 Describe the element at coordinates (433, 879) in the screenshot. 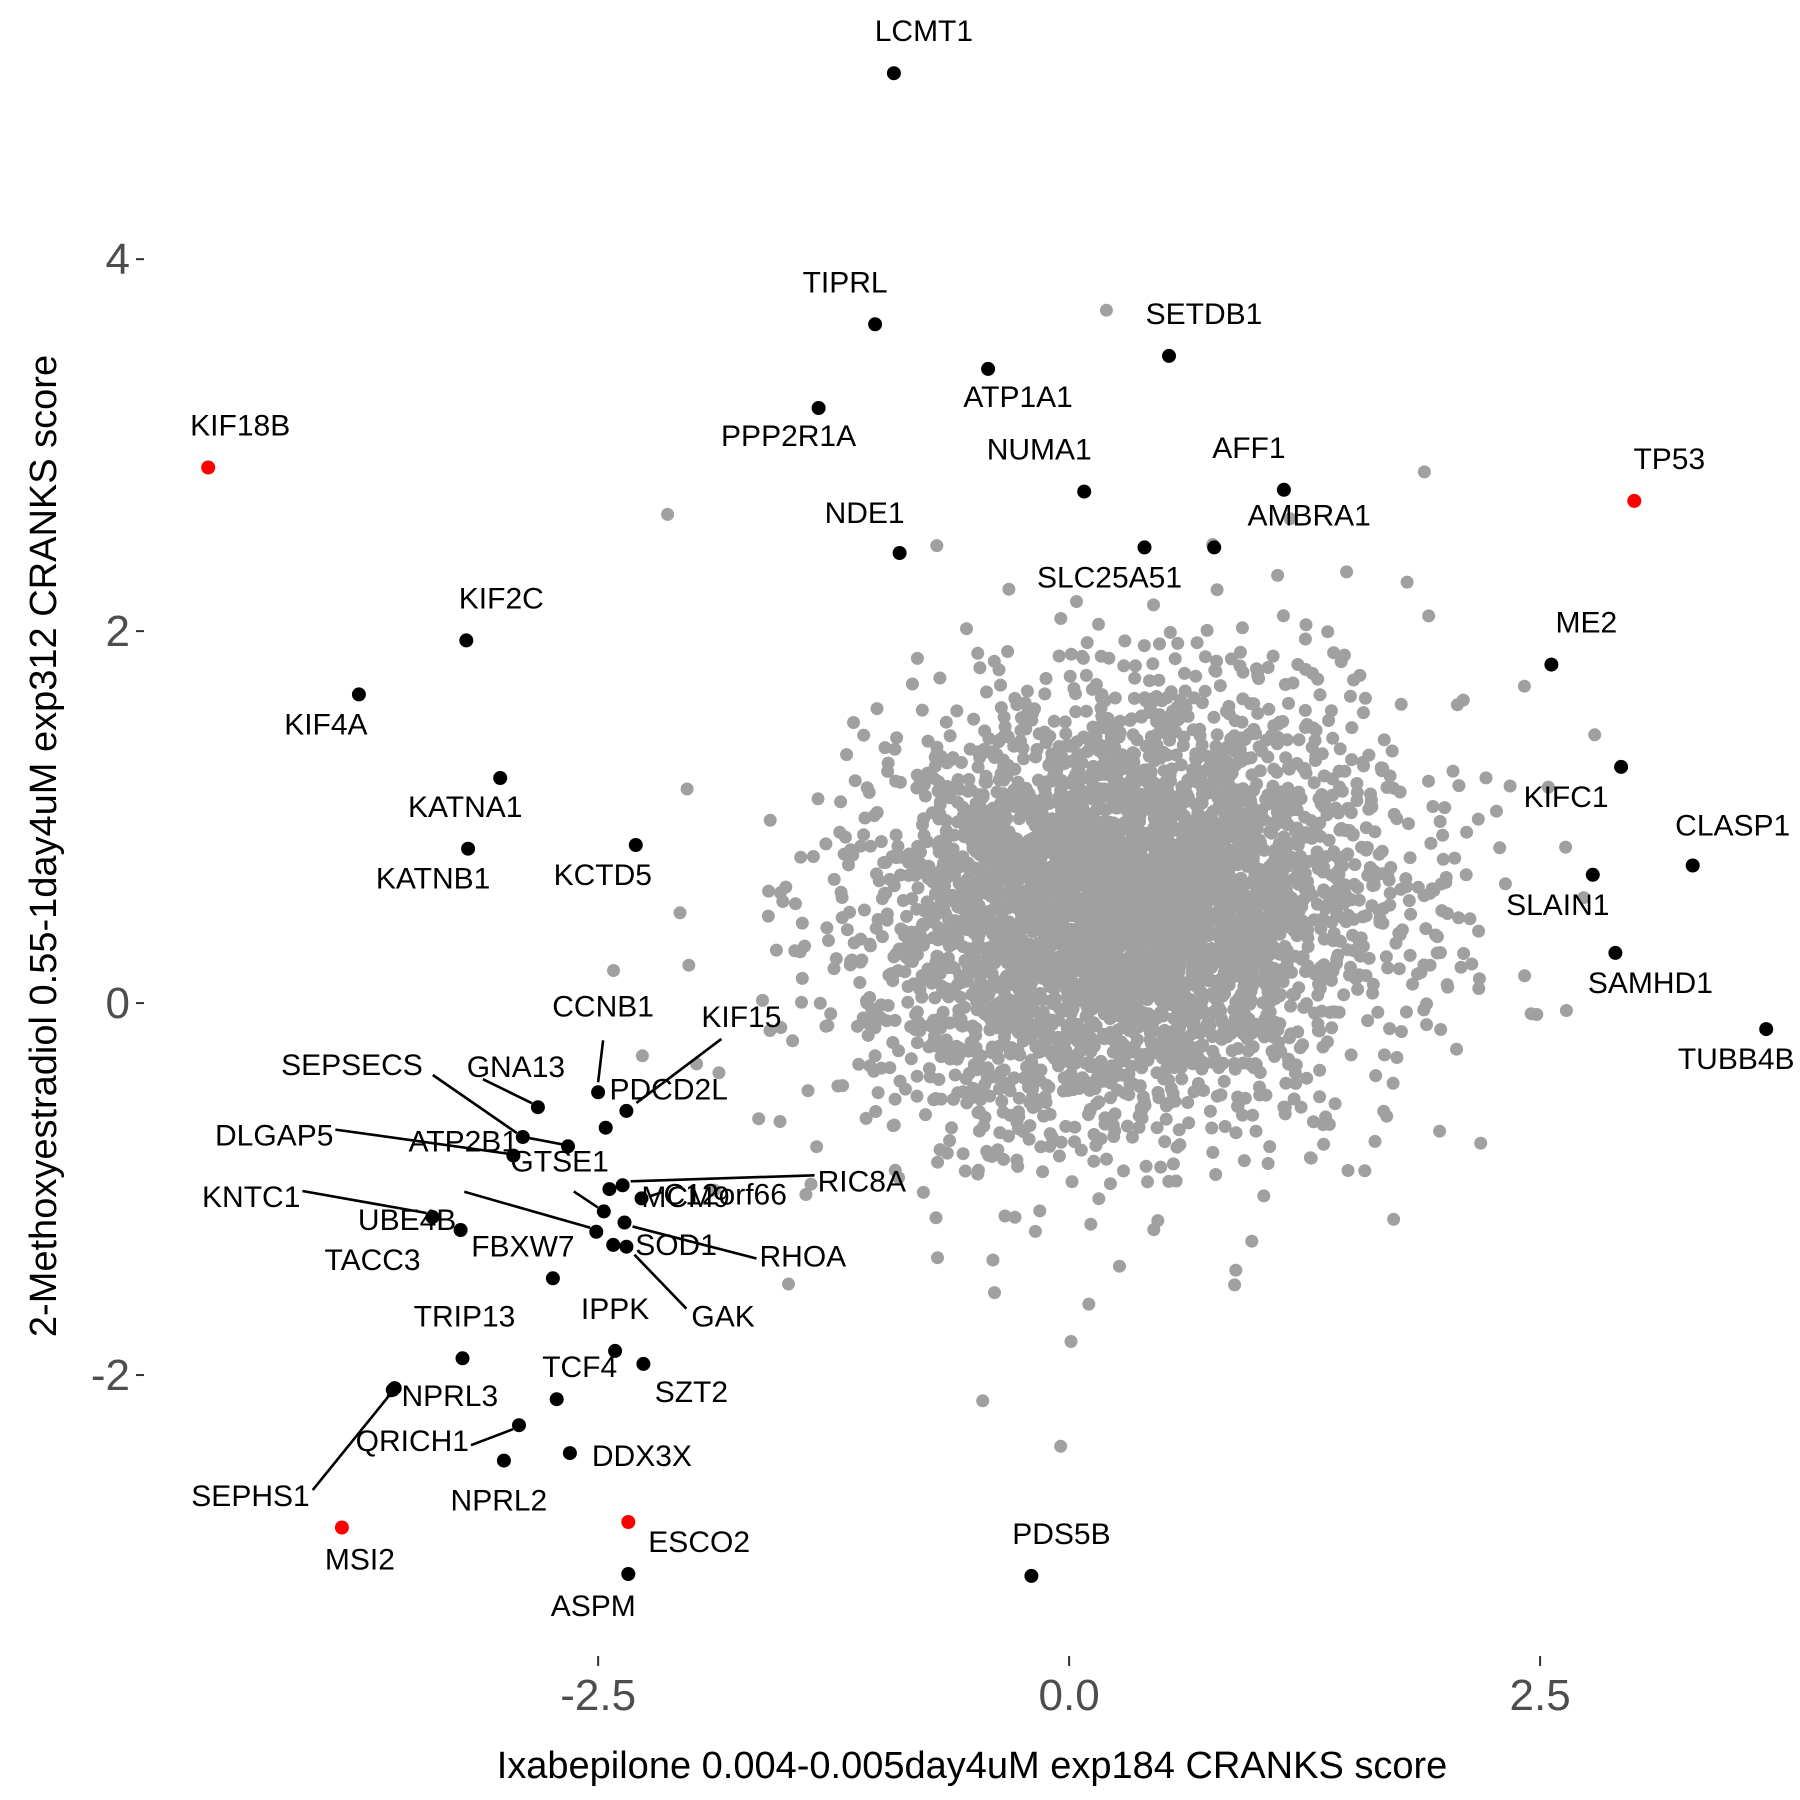

I see `label-katnb1: KATNB1` at that location.